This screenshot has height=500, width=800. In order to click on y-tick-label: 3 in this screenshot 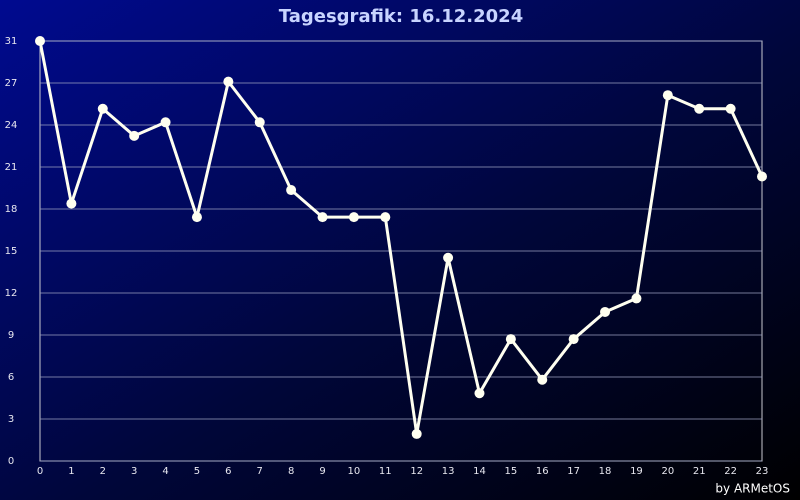, I will do `click(11, 419)`.